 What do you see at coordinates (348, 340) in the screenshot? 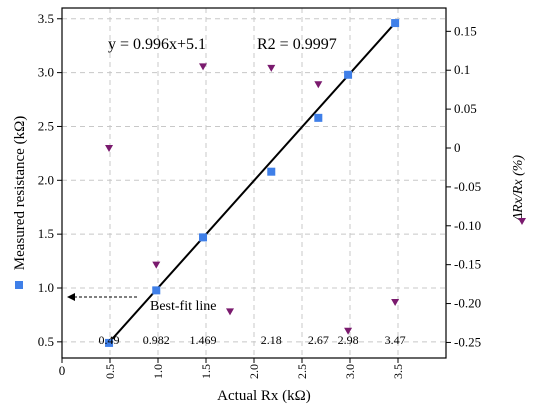
I see `data-label: 2.98` at bounding box center [348, 340].